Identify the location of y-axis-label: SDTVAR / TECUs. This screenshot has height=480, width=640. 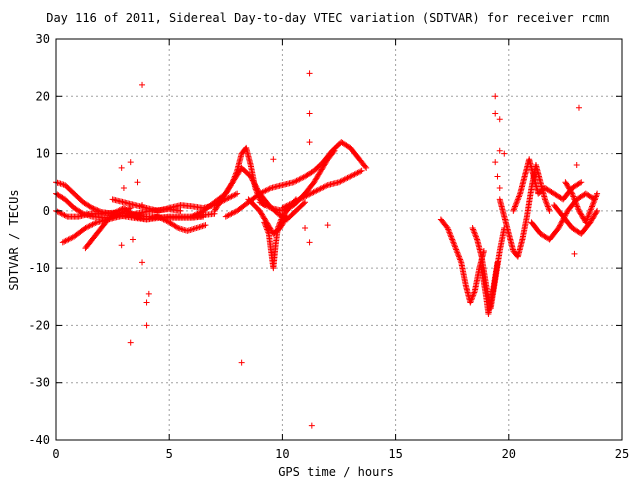
(14, 239).